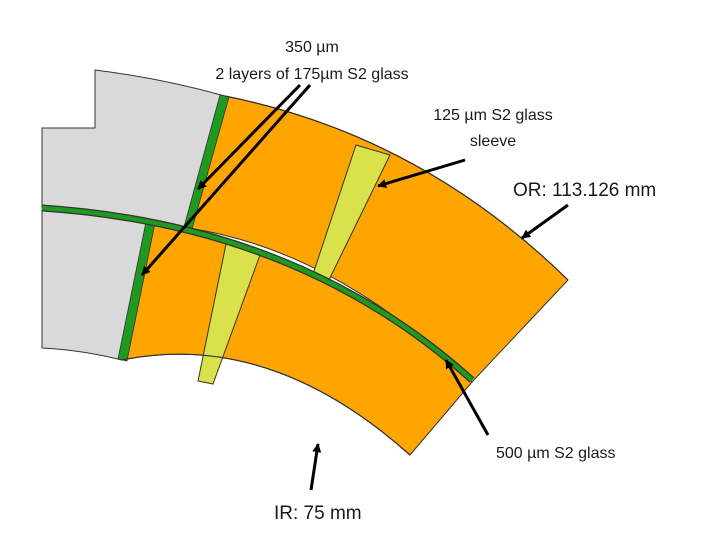 This screenshot has height=544, width=706. What do you see at coordinates (249, 137) in the screenshot?
I see `arrow-insulation-outer` at bounding box center [249, 137].